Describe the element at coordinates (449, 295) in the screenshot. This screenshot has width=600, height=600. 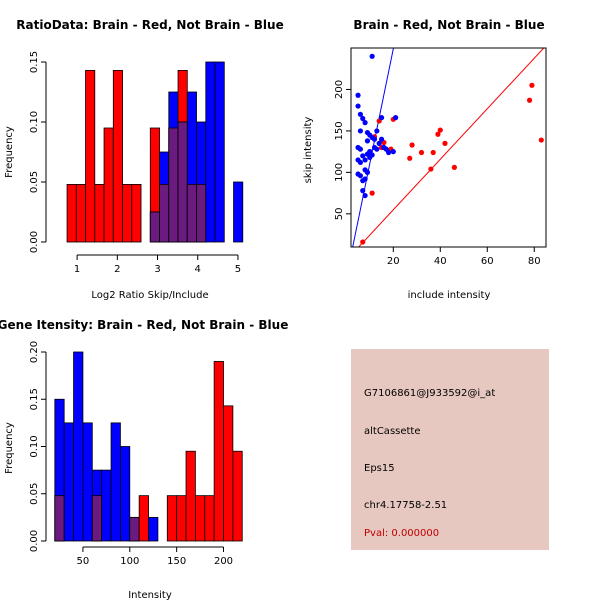
I see `scatter-xlabel: include intensity` at that location.